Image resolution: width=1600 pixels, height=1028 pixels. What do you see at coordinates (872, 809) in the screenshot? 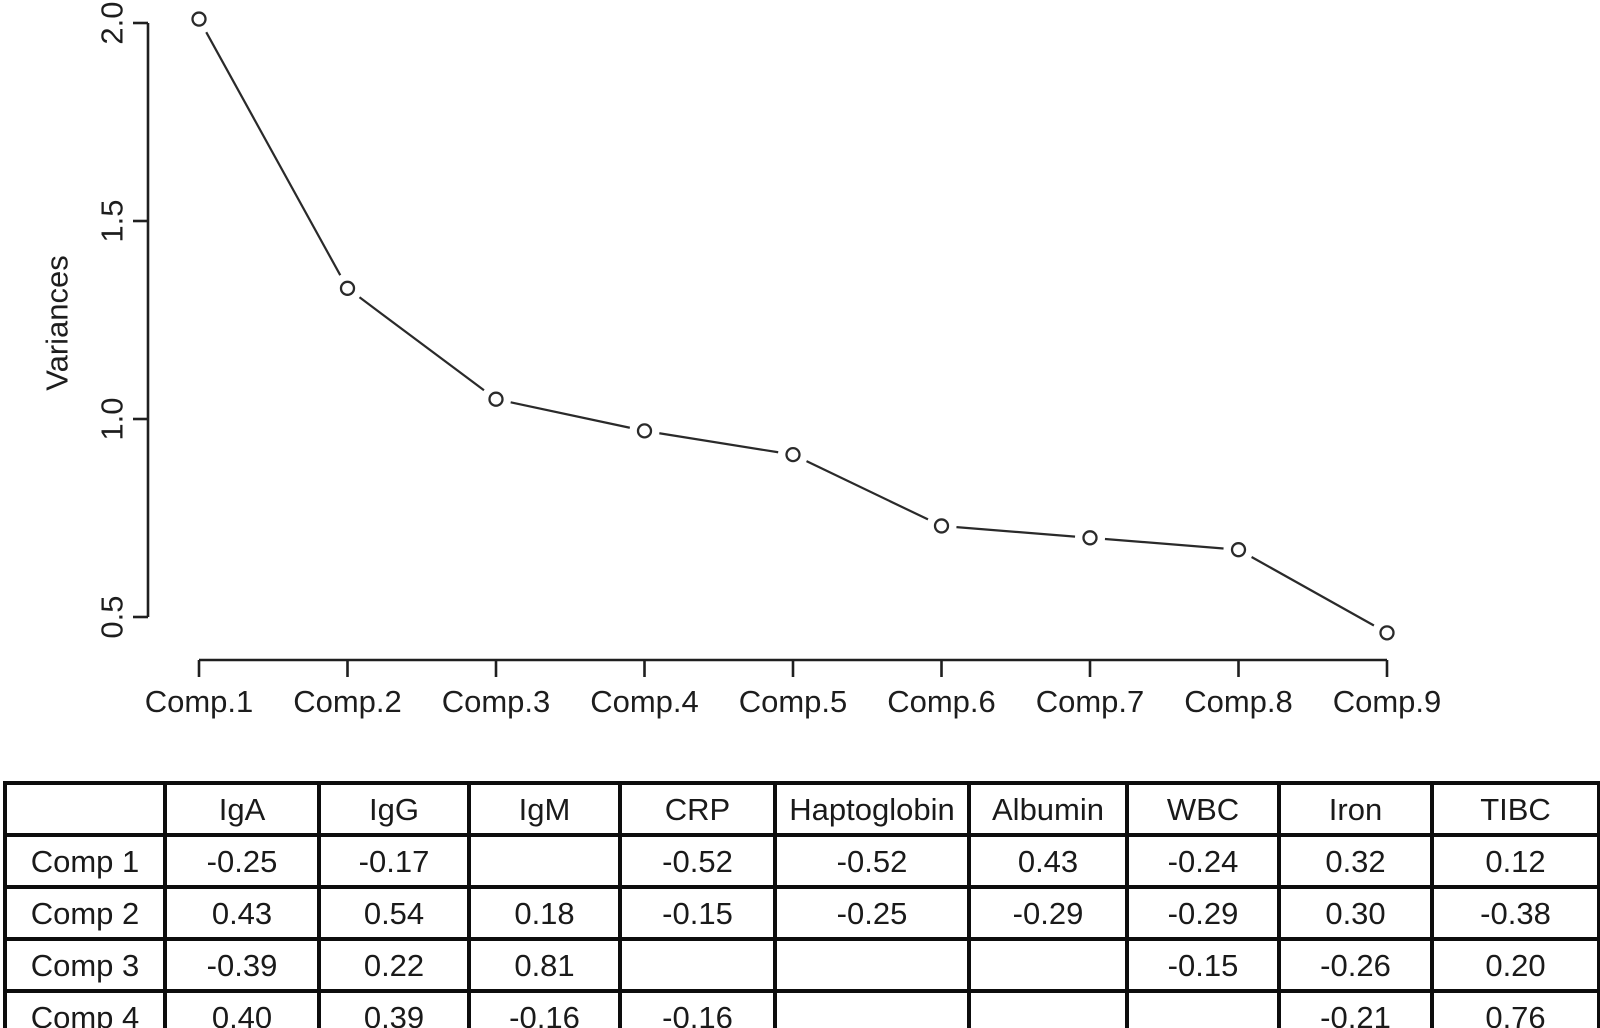
I see `col-header-haptoglobin: Haptoglobin` at bounding box center [872, 809].